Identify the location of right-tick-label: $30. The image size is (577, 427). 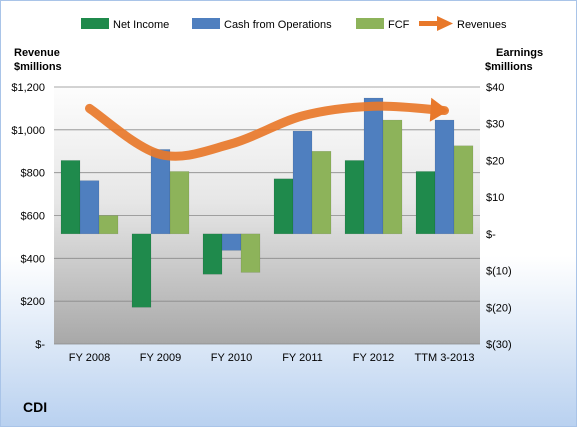
(495, 125).